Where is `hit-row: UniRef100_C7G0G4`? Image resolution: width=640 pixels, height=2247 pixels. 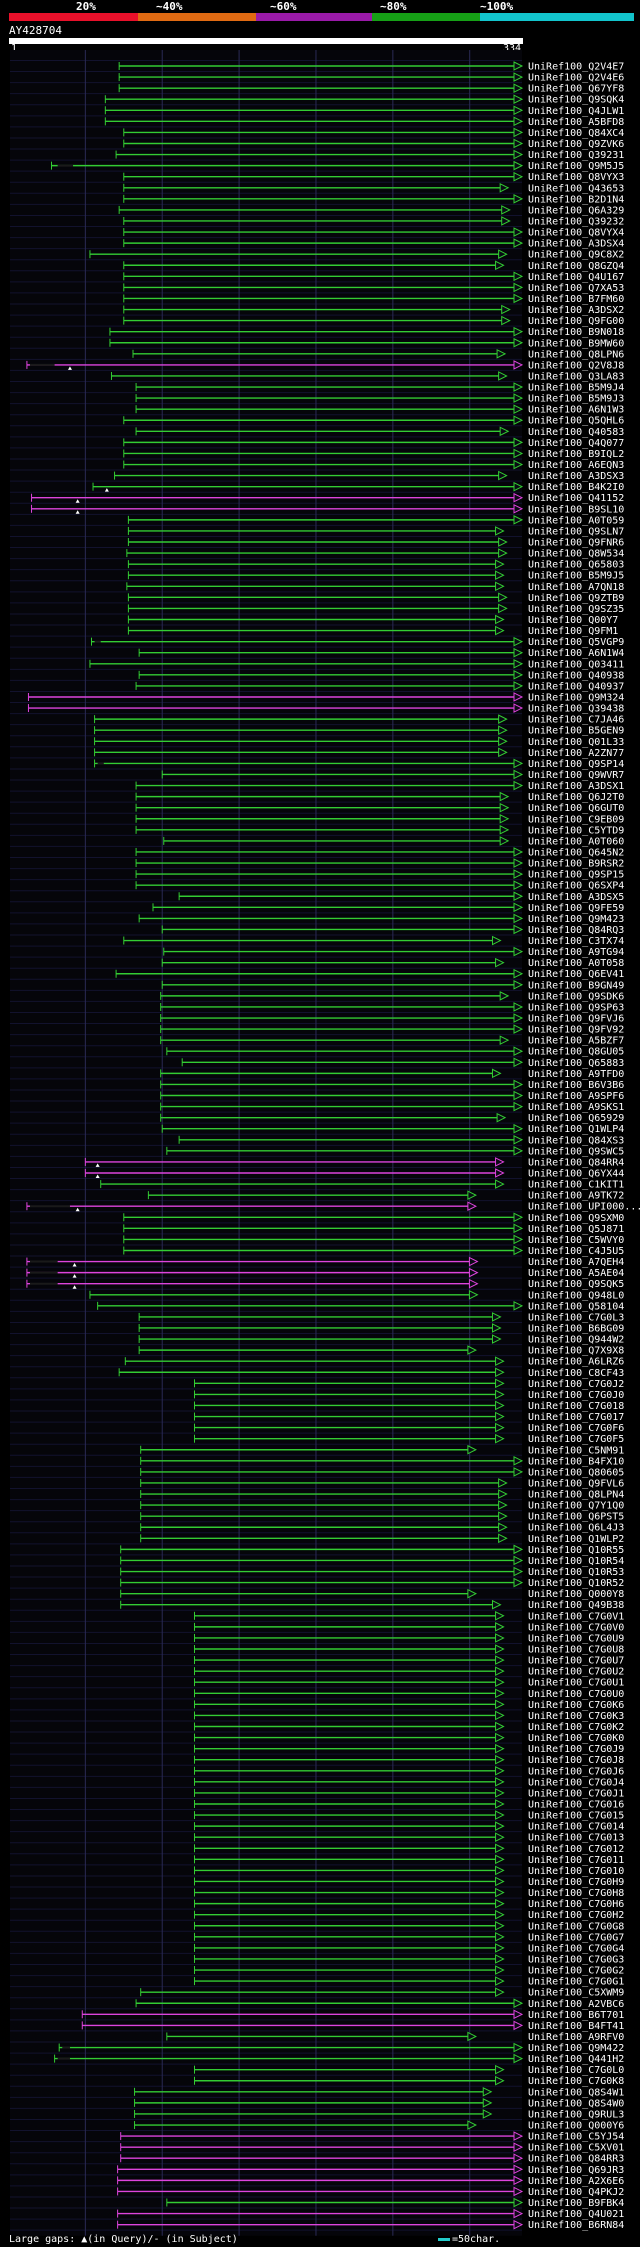 hit-row: UniRef100_C7G0G4 is located at coordinates (409, 1948).